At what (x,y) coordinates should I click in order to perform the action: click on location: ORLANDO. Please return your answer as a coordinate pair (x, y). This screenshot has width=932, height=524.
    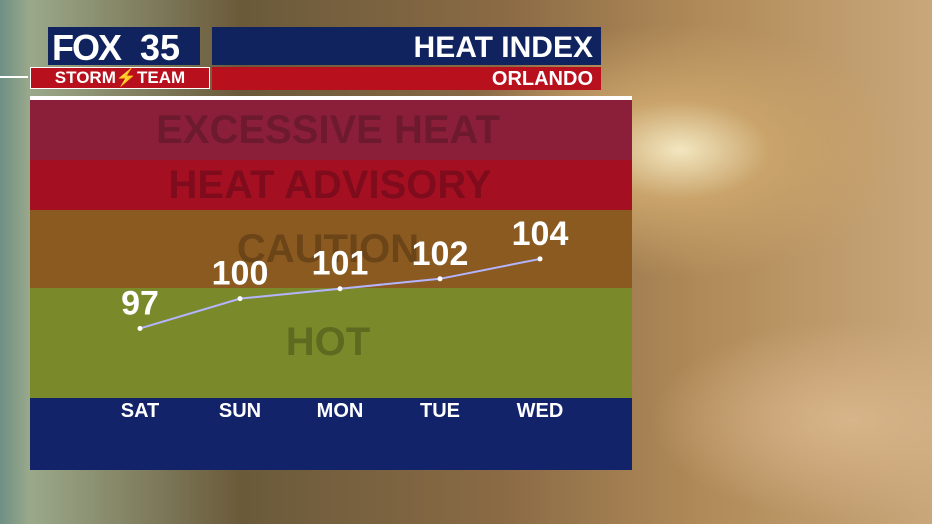
    Looking at the image, I should click on (542, 79).